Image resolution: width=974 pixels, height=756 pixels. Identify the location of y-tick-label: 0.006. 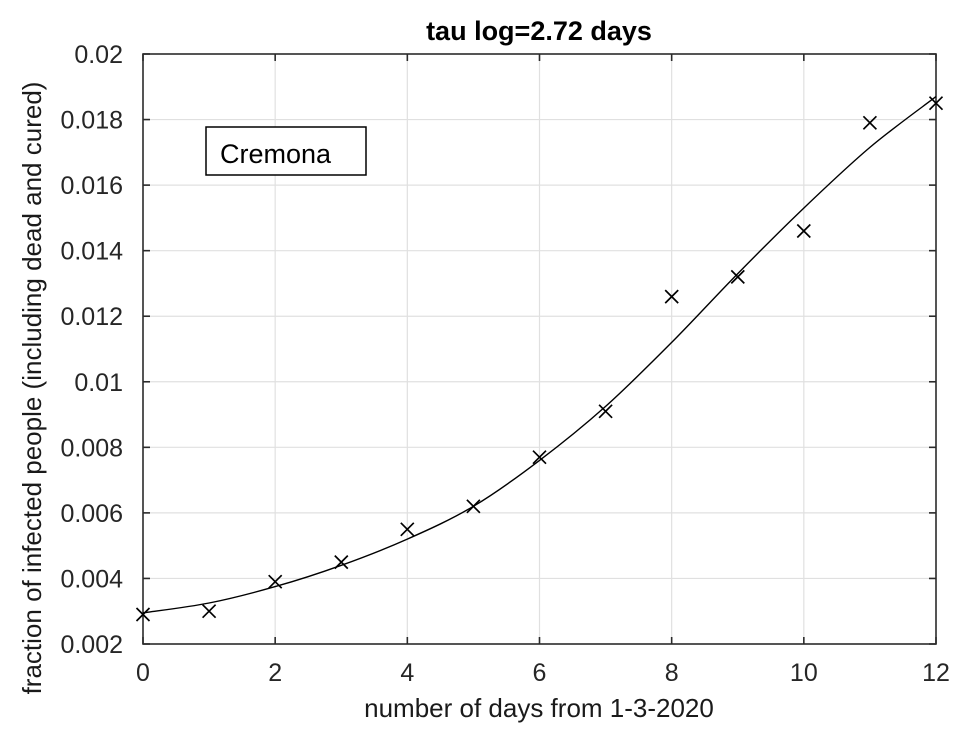
(91, 514).